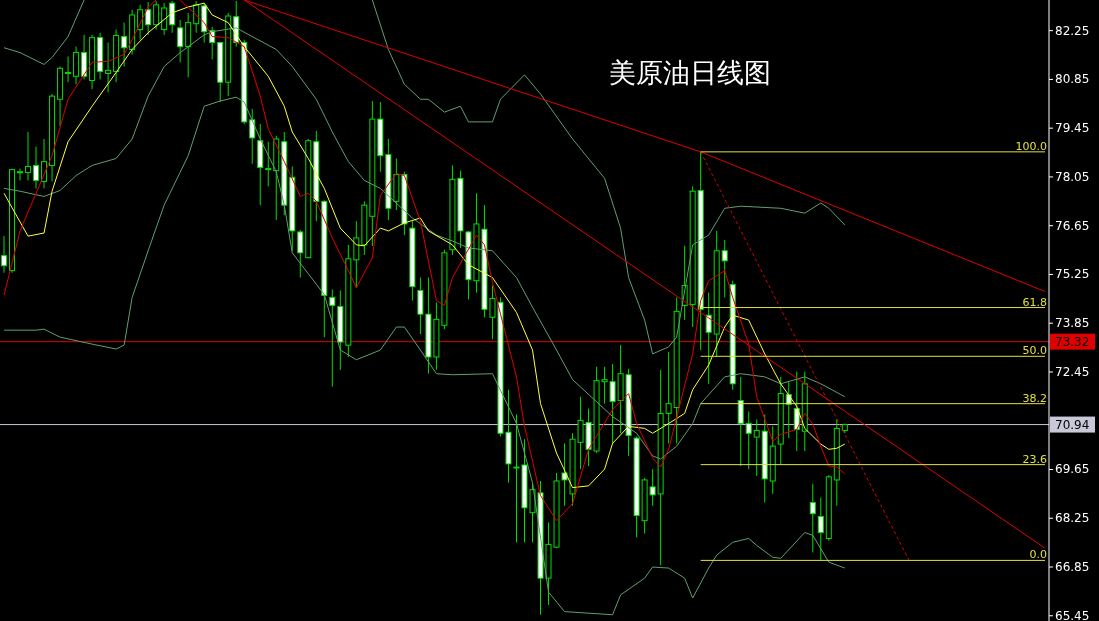 This screenshot has height=621, width=1099. Describe the element at coordinates (1072, 518) in the screenshot. I see `y-tick-label: 68.25` at that location.